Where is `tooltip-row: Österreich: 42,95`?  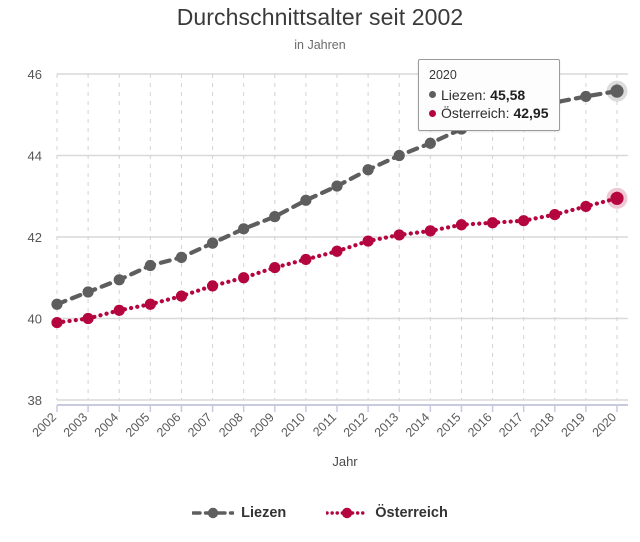 tooltip-row: Österreich: 42,95 is located at coordinates (489, 113).